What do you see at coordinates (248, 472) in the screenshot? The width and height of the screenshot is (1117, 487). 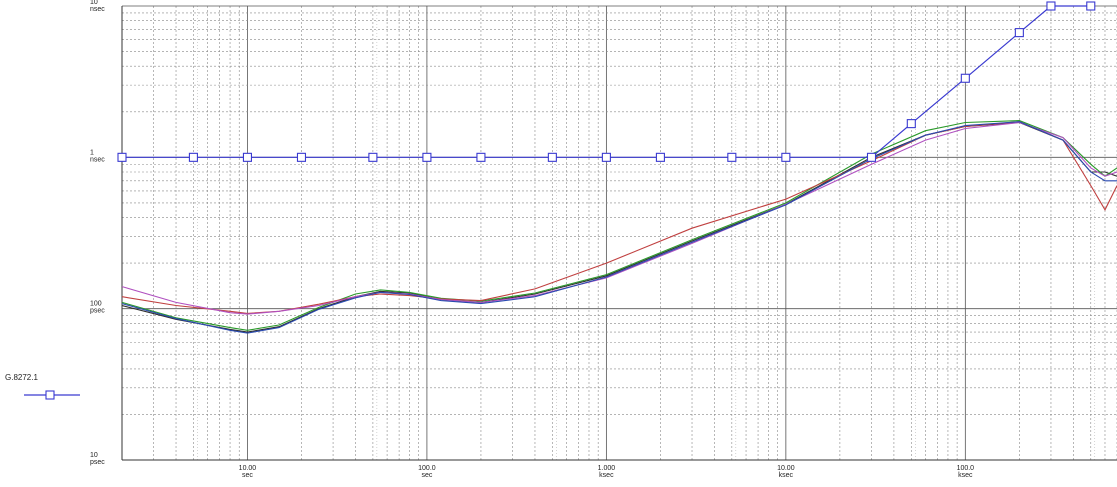 I see `x-tick-label: 10.00 sec` at bounding box center [248, 472].